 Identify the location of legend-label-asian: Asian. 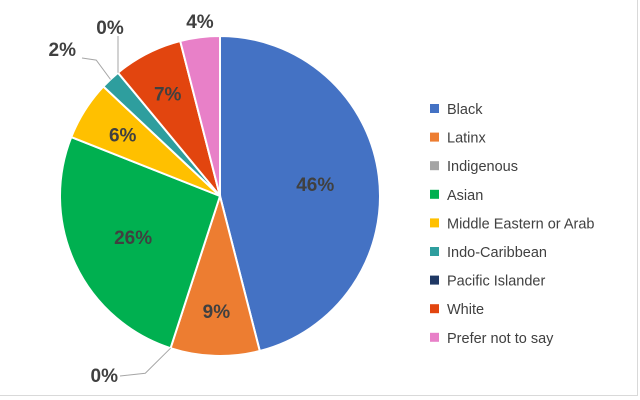
(465, 196).